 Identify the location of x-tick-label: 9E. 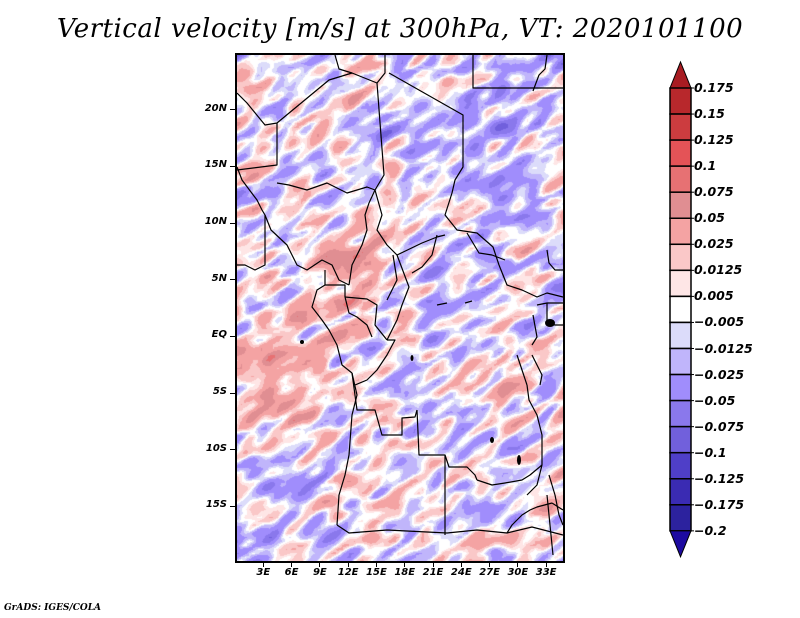
(319, 572).